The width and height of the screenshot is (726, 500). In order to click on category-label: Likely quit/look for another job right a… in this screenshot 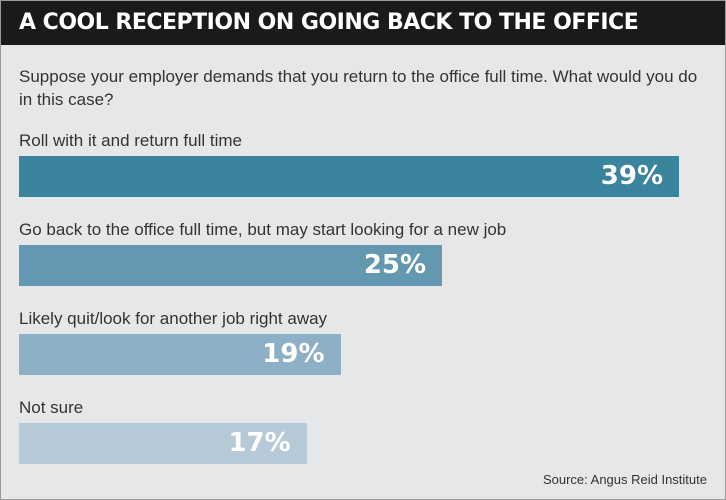, I will do `click(173, 318)`.